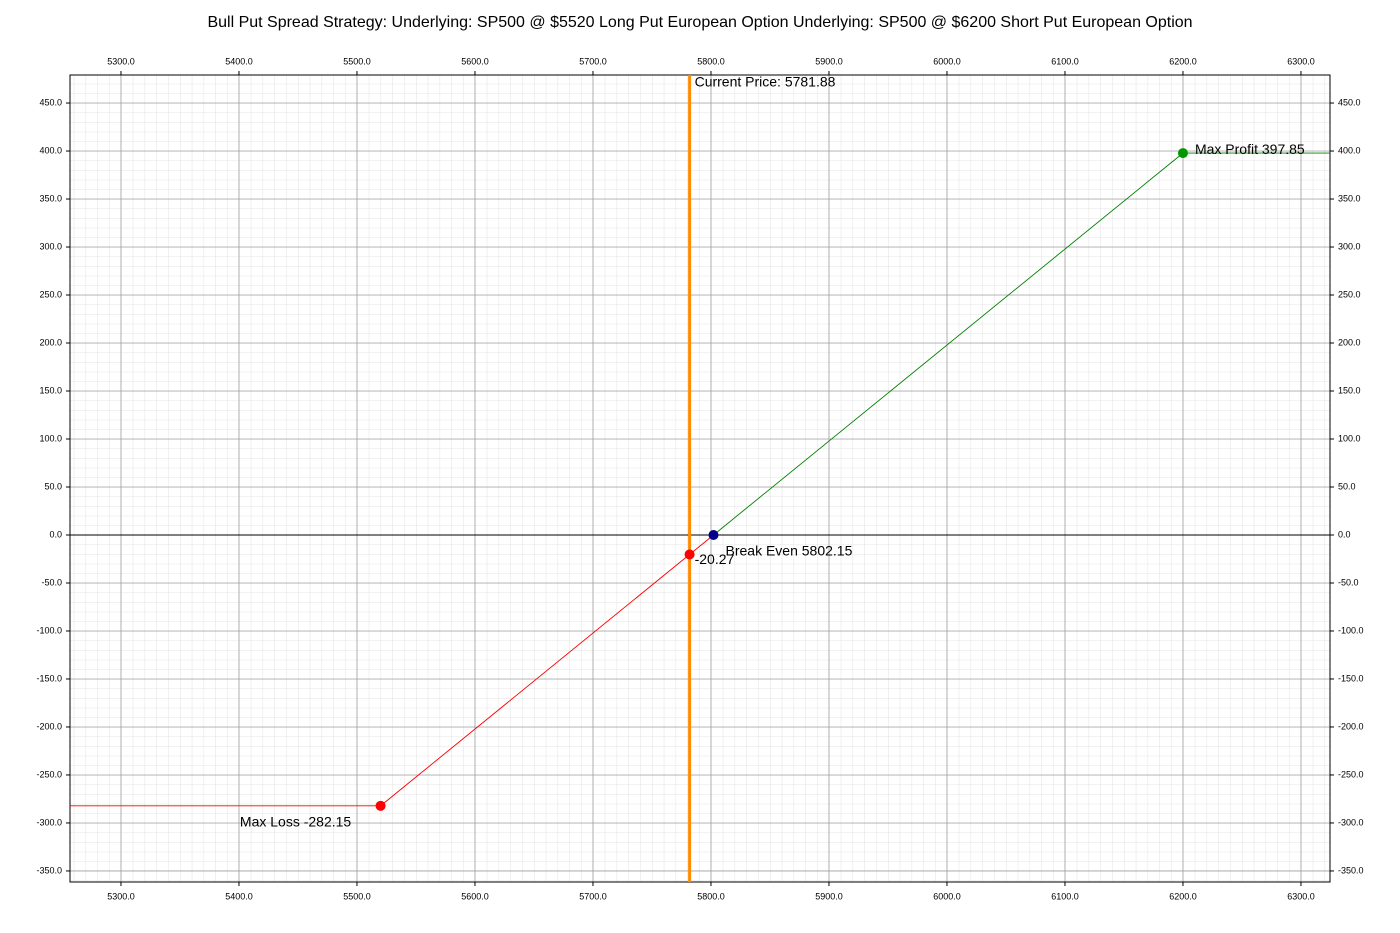  What do you see at coordinates (295, 822) in the screenshot?
I see `annotation: Max Loss -282.15` at bounding box center [295, 822].